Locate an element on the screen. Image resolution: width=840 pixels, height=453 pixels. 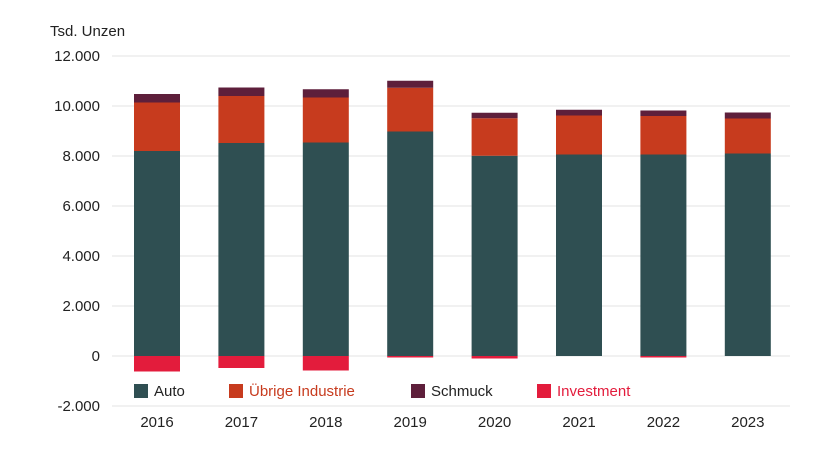
bar-auto-2020 is located at coordinates (494, 255).